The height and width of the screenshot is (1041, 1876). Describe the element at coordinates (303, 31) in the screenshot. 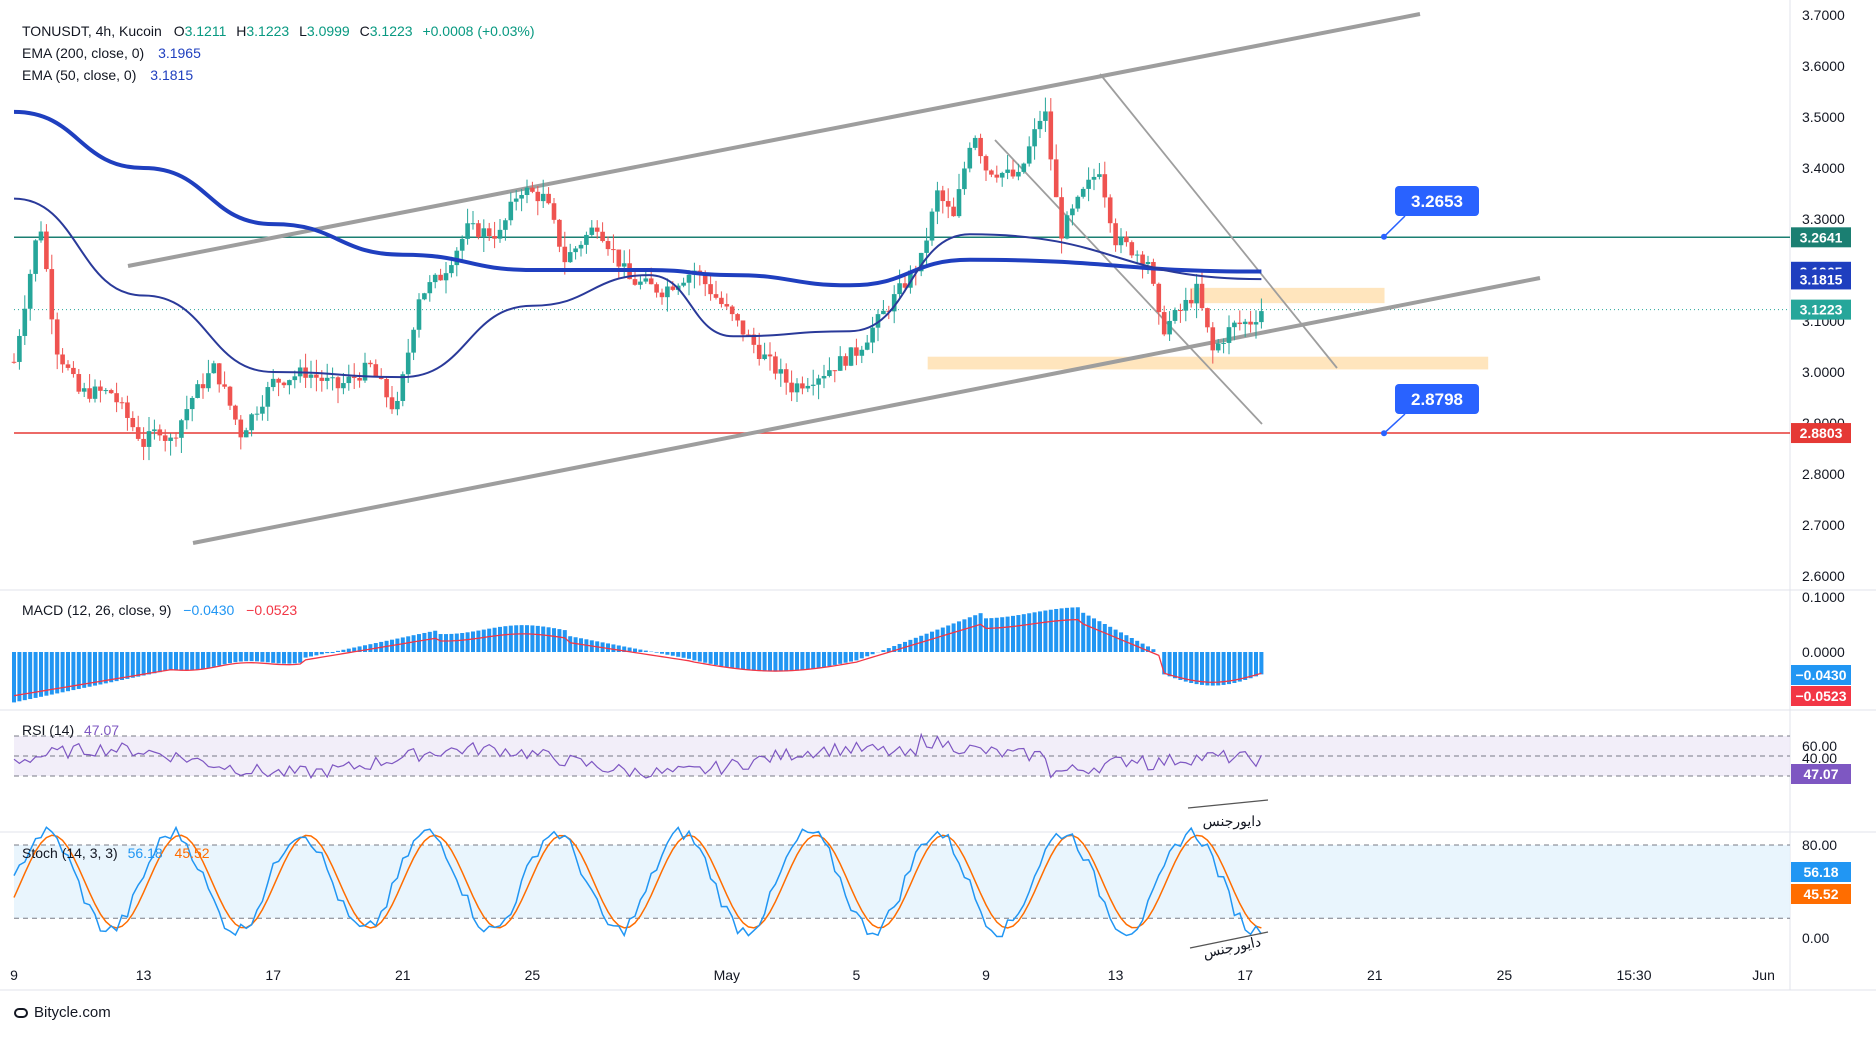

I see `ohlc-l-label: L` at that location.